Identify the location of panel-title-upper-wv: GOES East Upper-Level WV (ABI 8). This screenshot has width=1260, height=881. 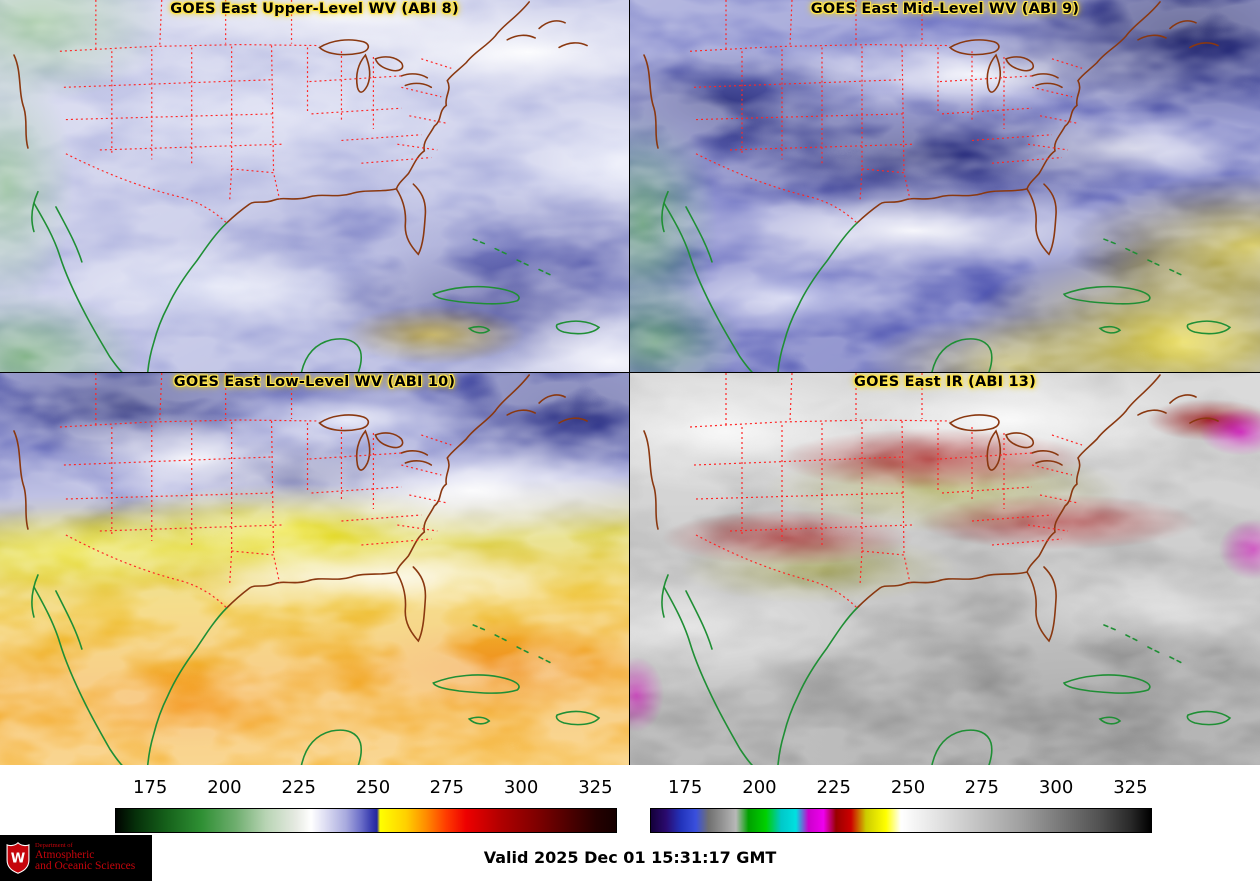
(314, 9).